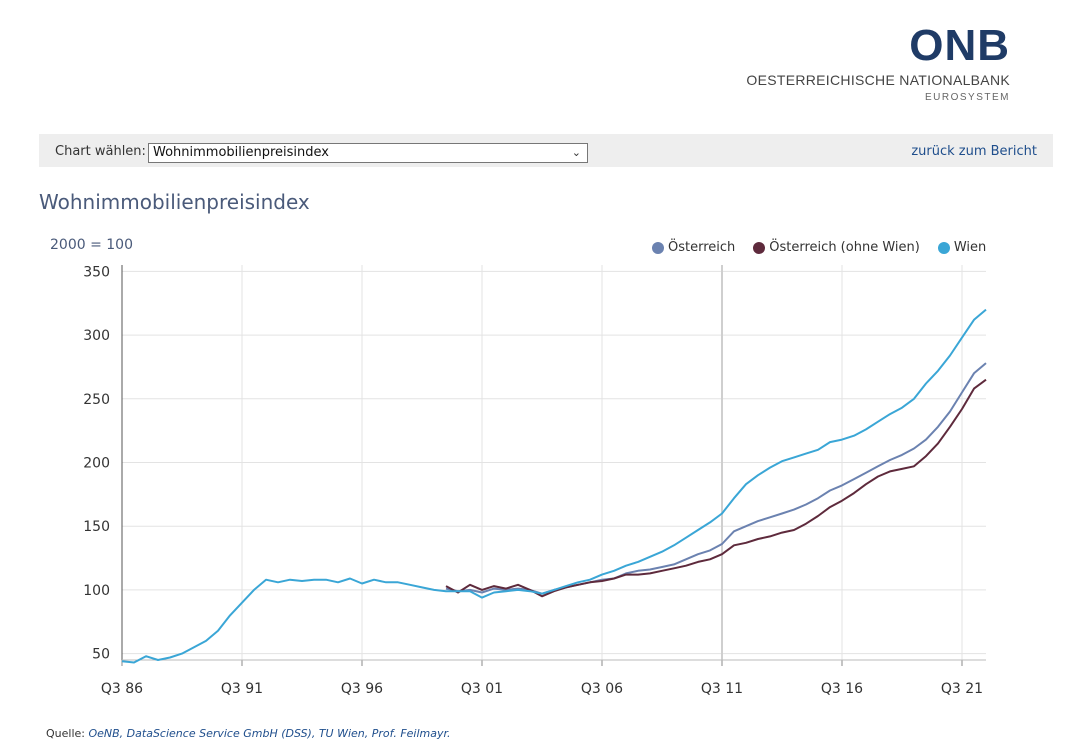 Image resolution: width=1080 pixels, height=753 pixels. Describe the element at coordinates (878, 80) in the screenshot. I see `logo-name: OESTERREICHISCHE NATIONALBANK` at that location.